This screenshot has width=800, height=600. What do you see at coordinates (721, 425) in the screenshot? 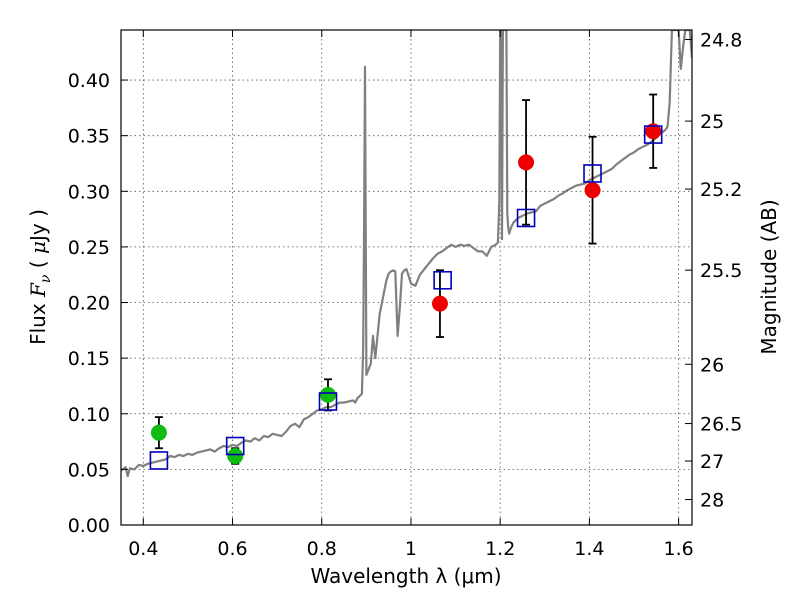
I see `y2-tick-label: 26.5` at bounding box center [721, 425].